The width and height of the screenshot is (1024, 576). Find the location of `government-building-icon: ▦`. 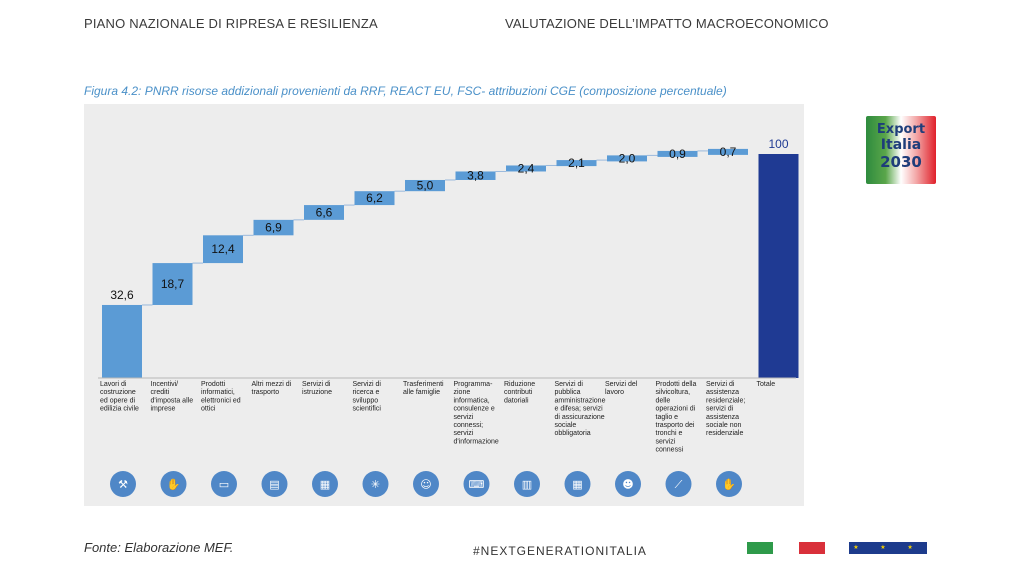

government-building-icon: ▦ is located at coordinates (577, 484).